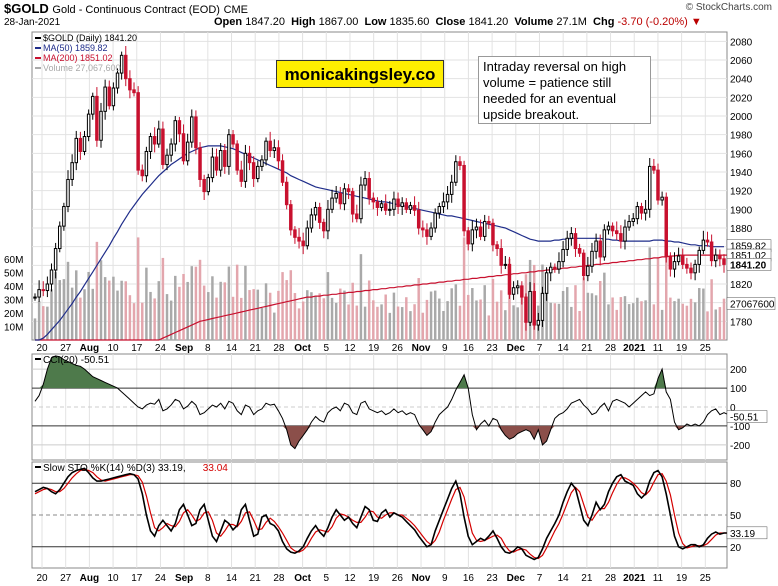  I want to click on y-tick-label: 2000, so click(741, 117).